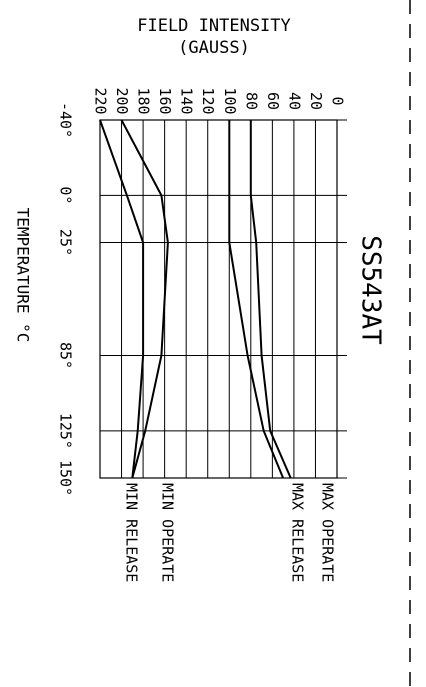 This screenshot has width=426, height=687. What do you see at coordinates (298, 532) in the screenshot?
I see `legend-label-max-release: MAX RELEASE` at bounding box center [298, 532].